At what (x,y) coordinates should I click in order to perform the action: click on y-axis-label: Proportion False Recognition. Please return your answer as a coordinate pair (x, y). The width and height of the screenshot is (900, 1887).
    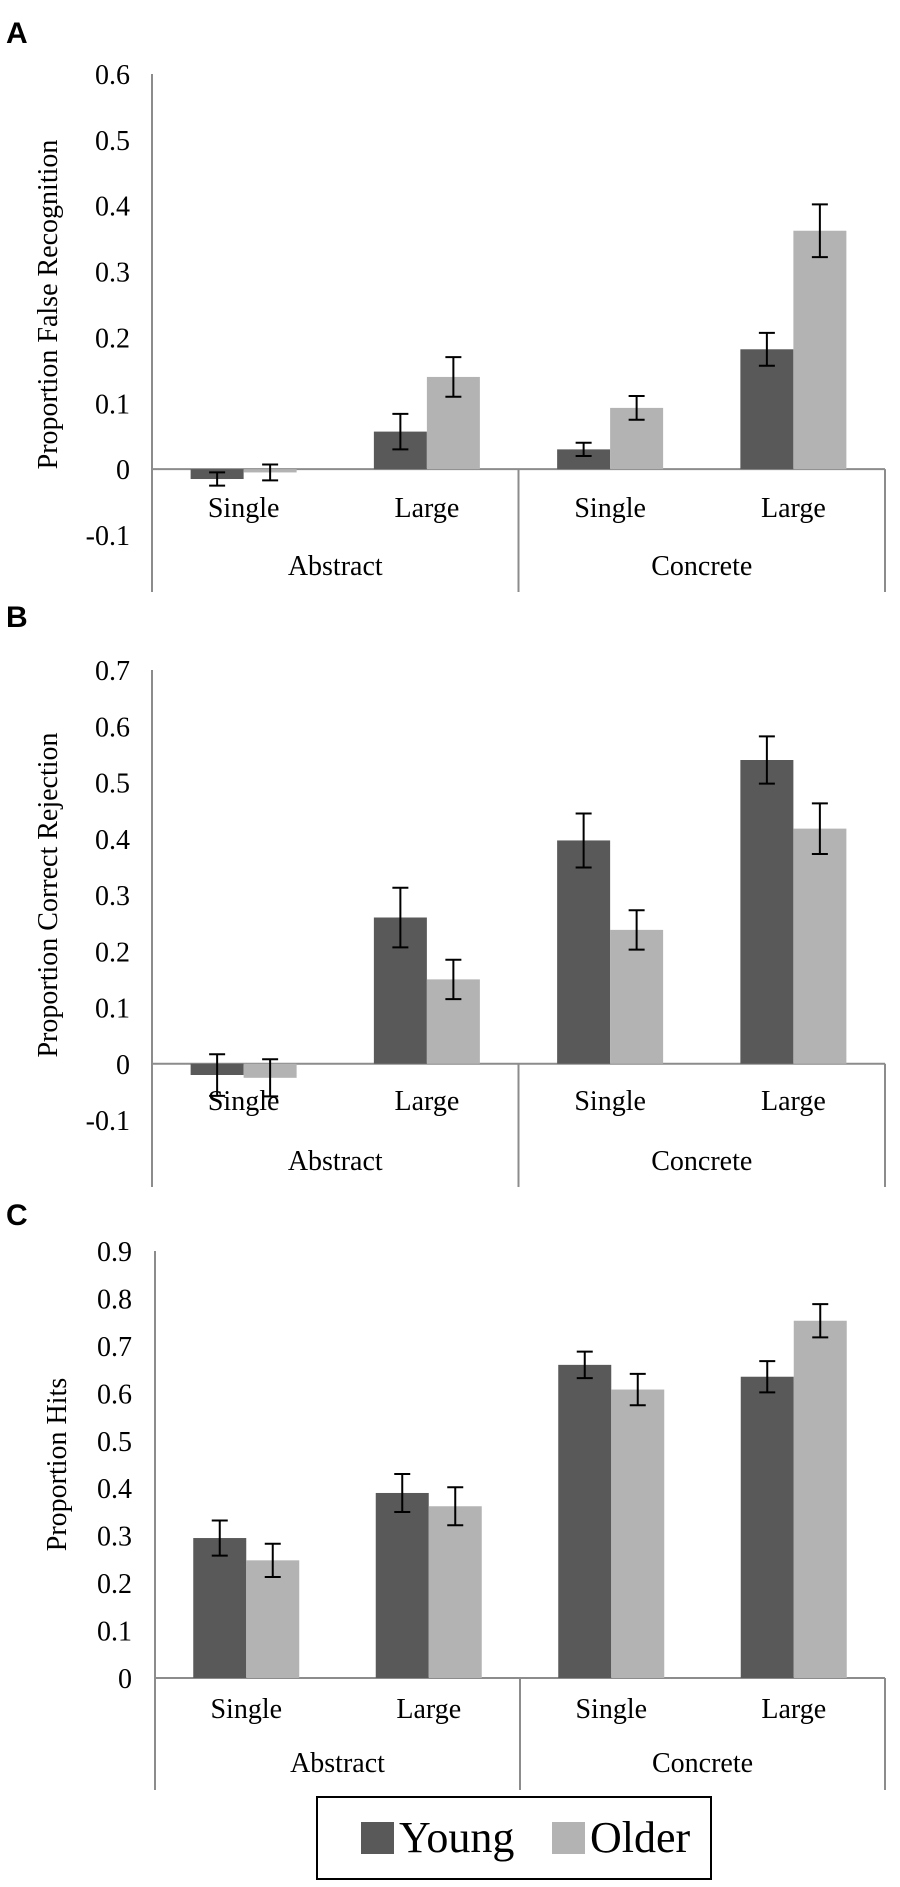
    Looking at the image, I should click on (48, 305).